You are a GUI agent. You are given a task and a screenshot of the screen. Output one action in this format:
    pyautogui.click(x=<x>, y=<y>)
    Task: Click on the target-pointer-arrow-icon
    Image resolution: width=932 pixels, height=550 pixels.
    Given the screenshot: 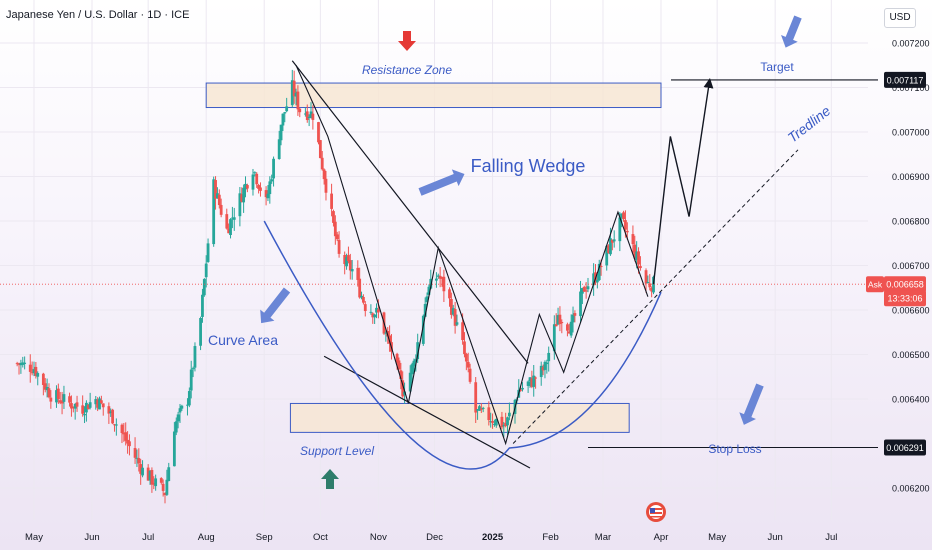 What is the action you would take?
    pyautogui.click(x=791, y=31)
    